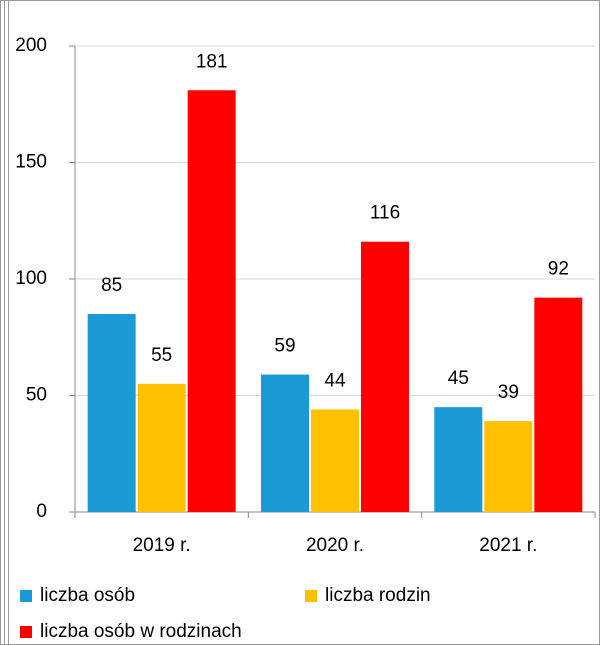 Image resolution: width=600 pixels, height=645 pixels. What do you see at coordinates (508, 545) in the screenshot?
I see `x-tick-label: 2021 r.` at bounding box center [508, 545].